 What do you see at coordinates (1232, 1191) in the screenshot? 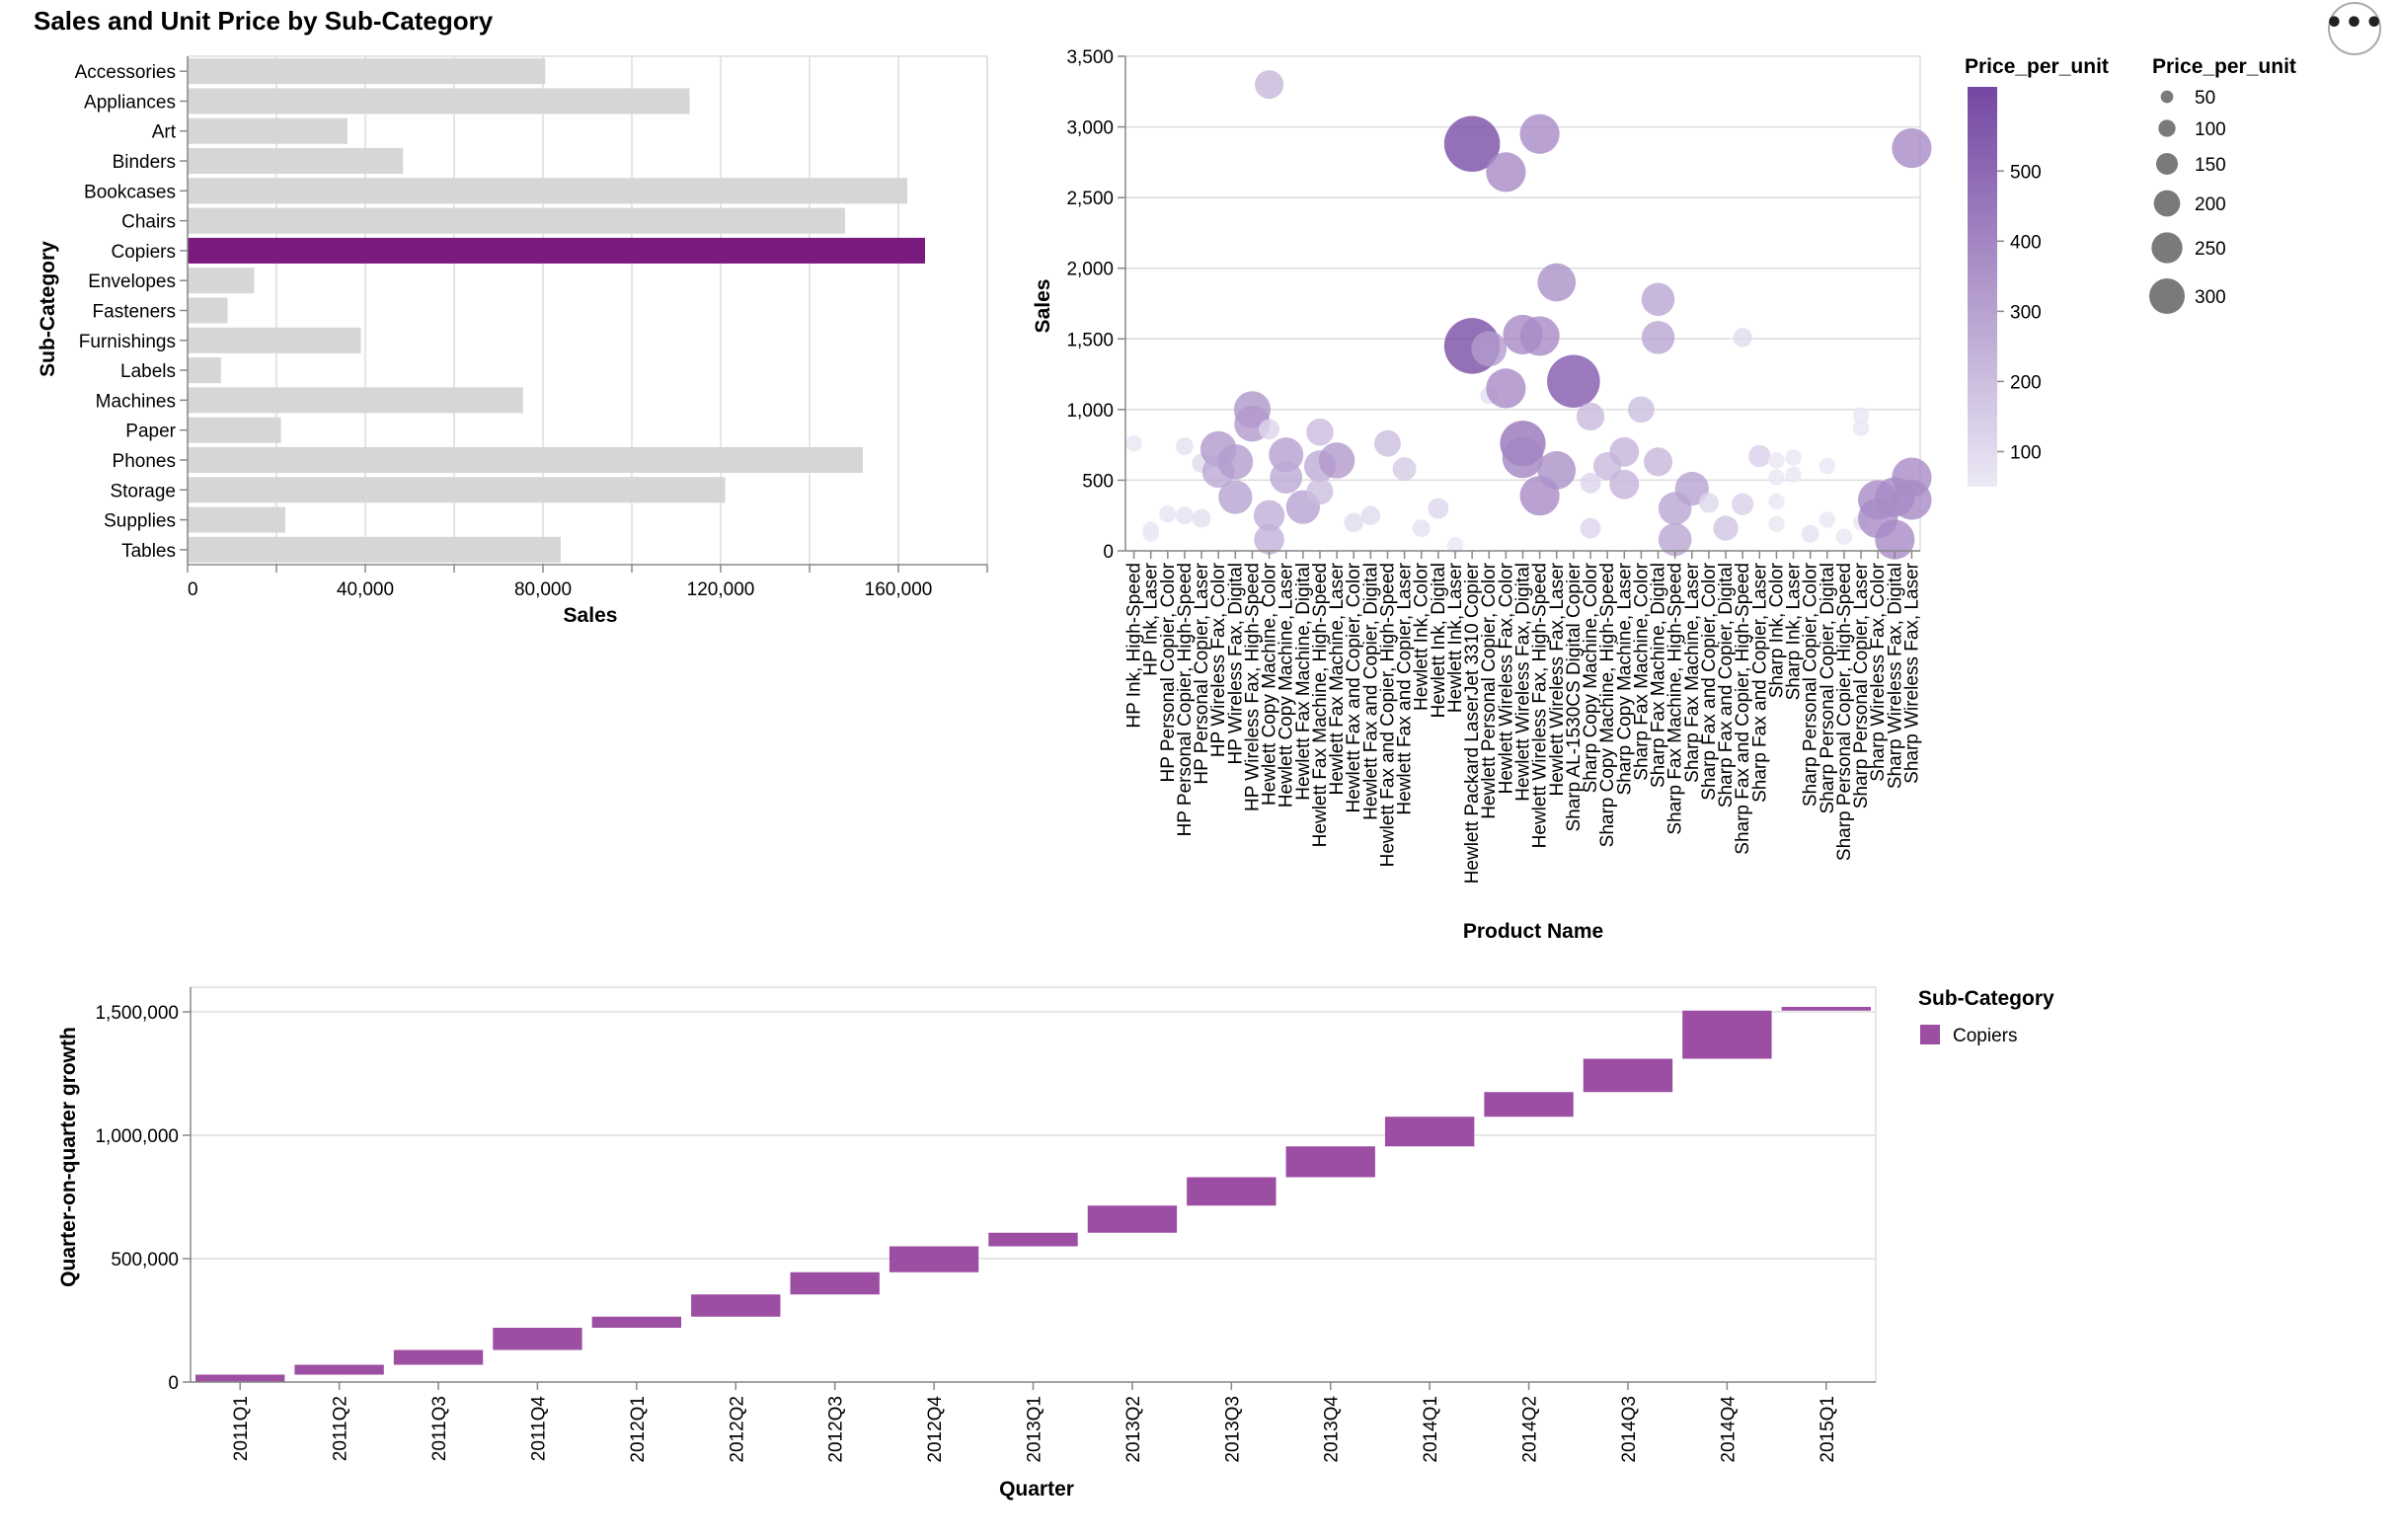
I see `waterfall-bar-2013q3` at bounding box center [1232, 1191].